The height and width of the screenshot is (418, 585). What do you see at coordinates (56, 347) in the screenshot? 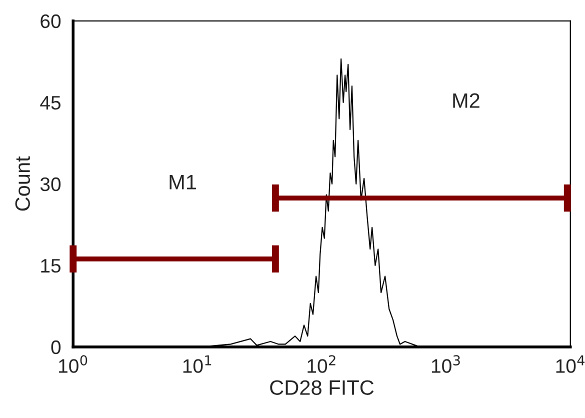
I see `y-tick-label: 0` at bounding box center [56, 347].